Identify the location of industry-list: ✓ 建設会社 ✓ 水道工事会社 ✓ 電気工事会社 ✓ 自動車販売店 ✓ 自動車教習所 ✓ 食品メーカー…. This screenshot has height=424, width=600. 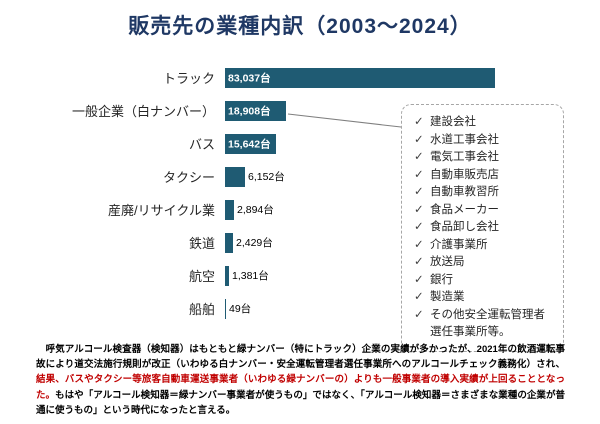
(484, 228).